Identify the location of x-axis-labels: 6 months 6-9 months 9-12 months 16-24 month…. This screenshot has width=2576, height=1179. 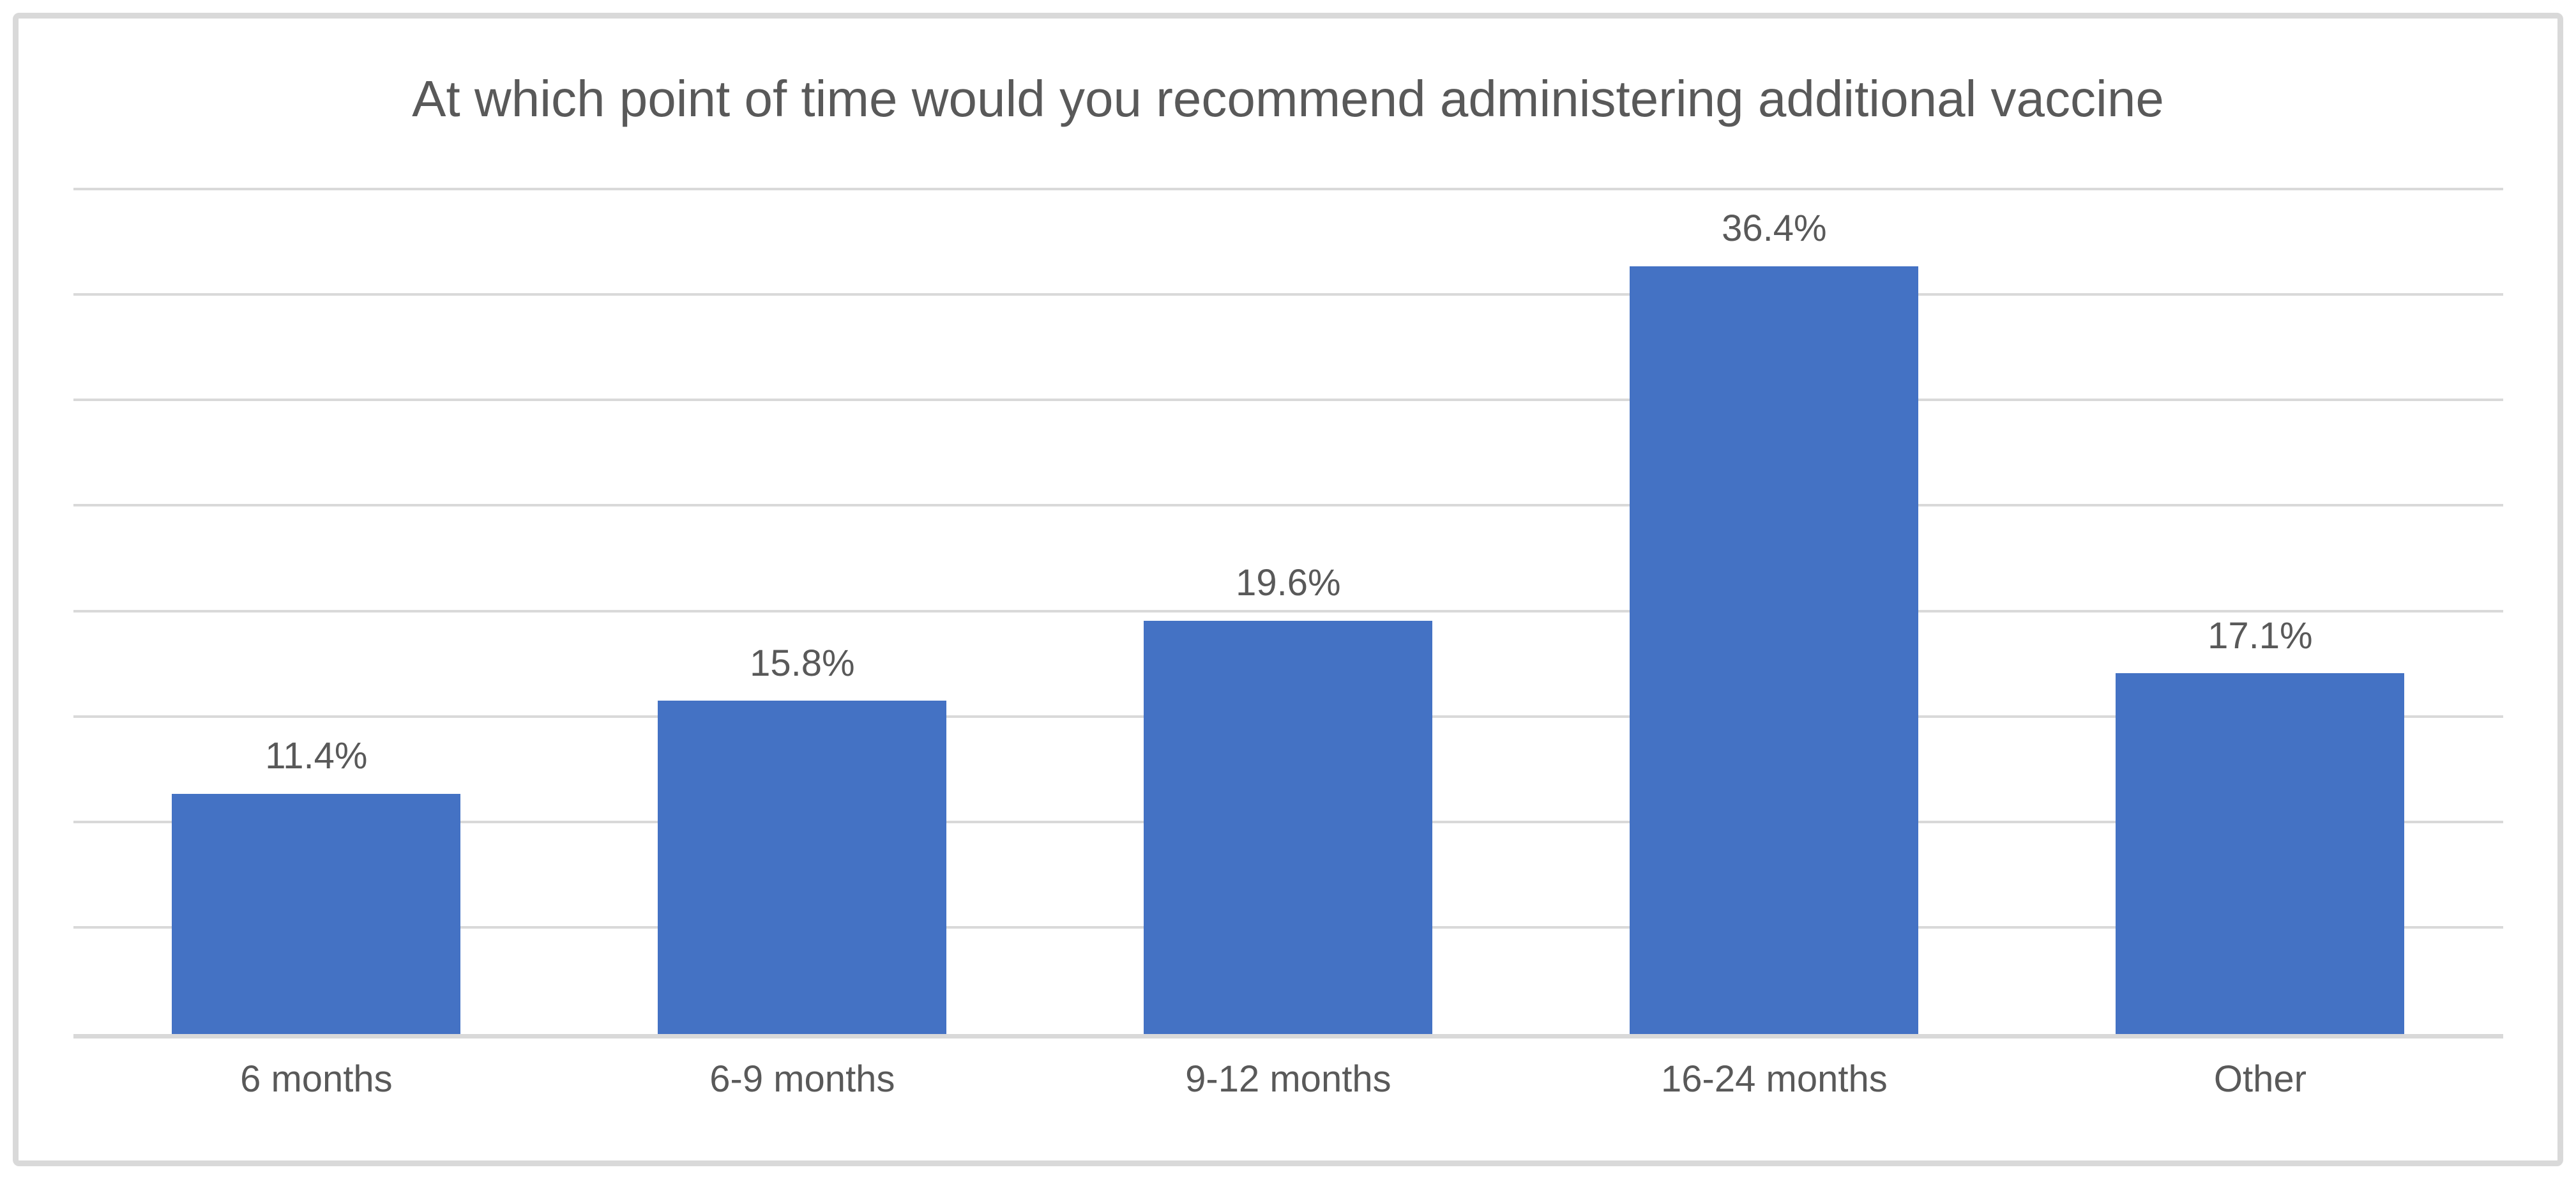
(1288, 1079).